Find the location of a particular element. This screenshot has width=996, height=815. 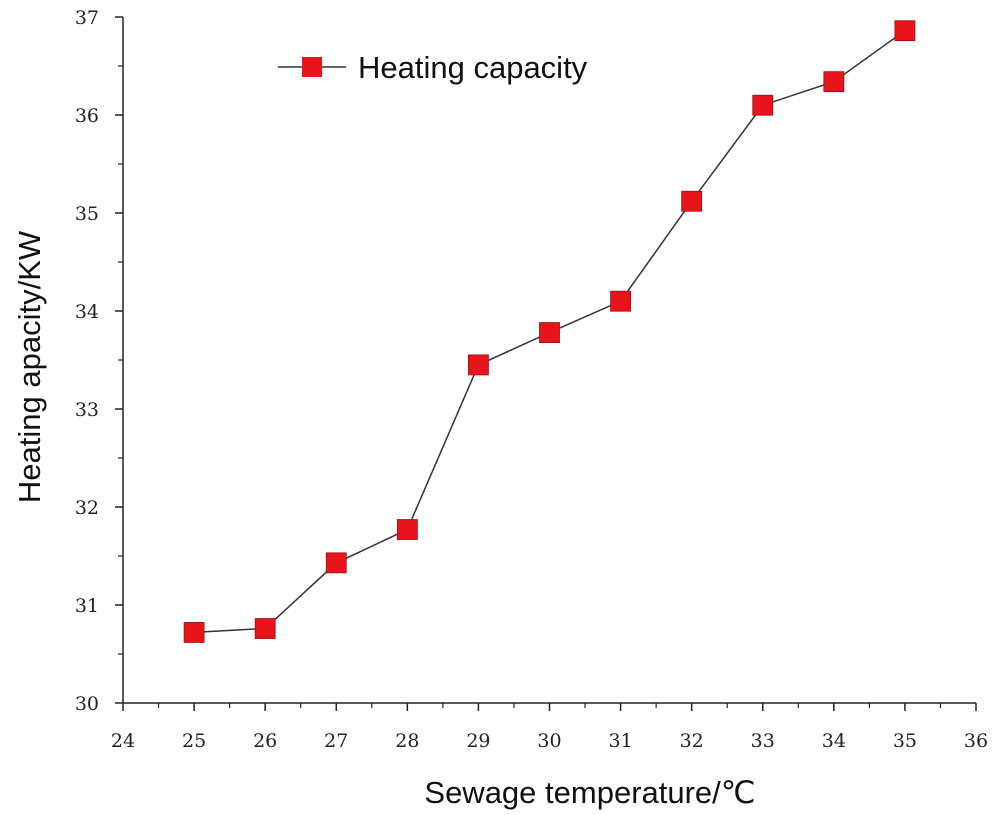

x-tick-label: 27 is located at coordinates (336, 741).